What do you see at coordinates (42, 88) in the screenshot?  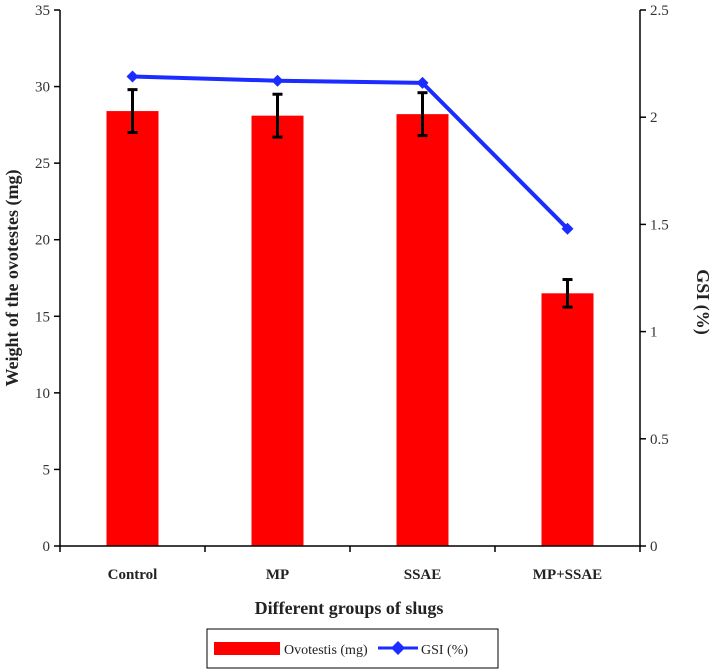 I see `y-tick-label: 30` at bounding box center [42, 88].